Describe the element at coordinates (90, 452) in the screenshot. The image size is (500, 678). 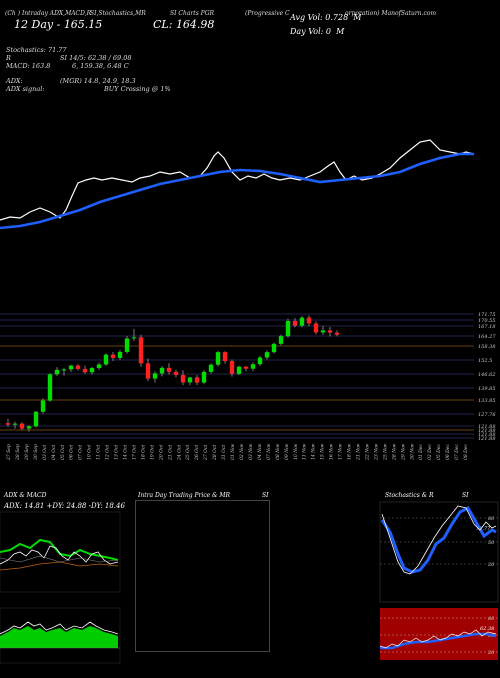
I see `date-axis-label: 10 Oct` at that location.